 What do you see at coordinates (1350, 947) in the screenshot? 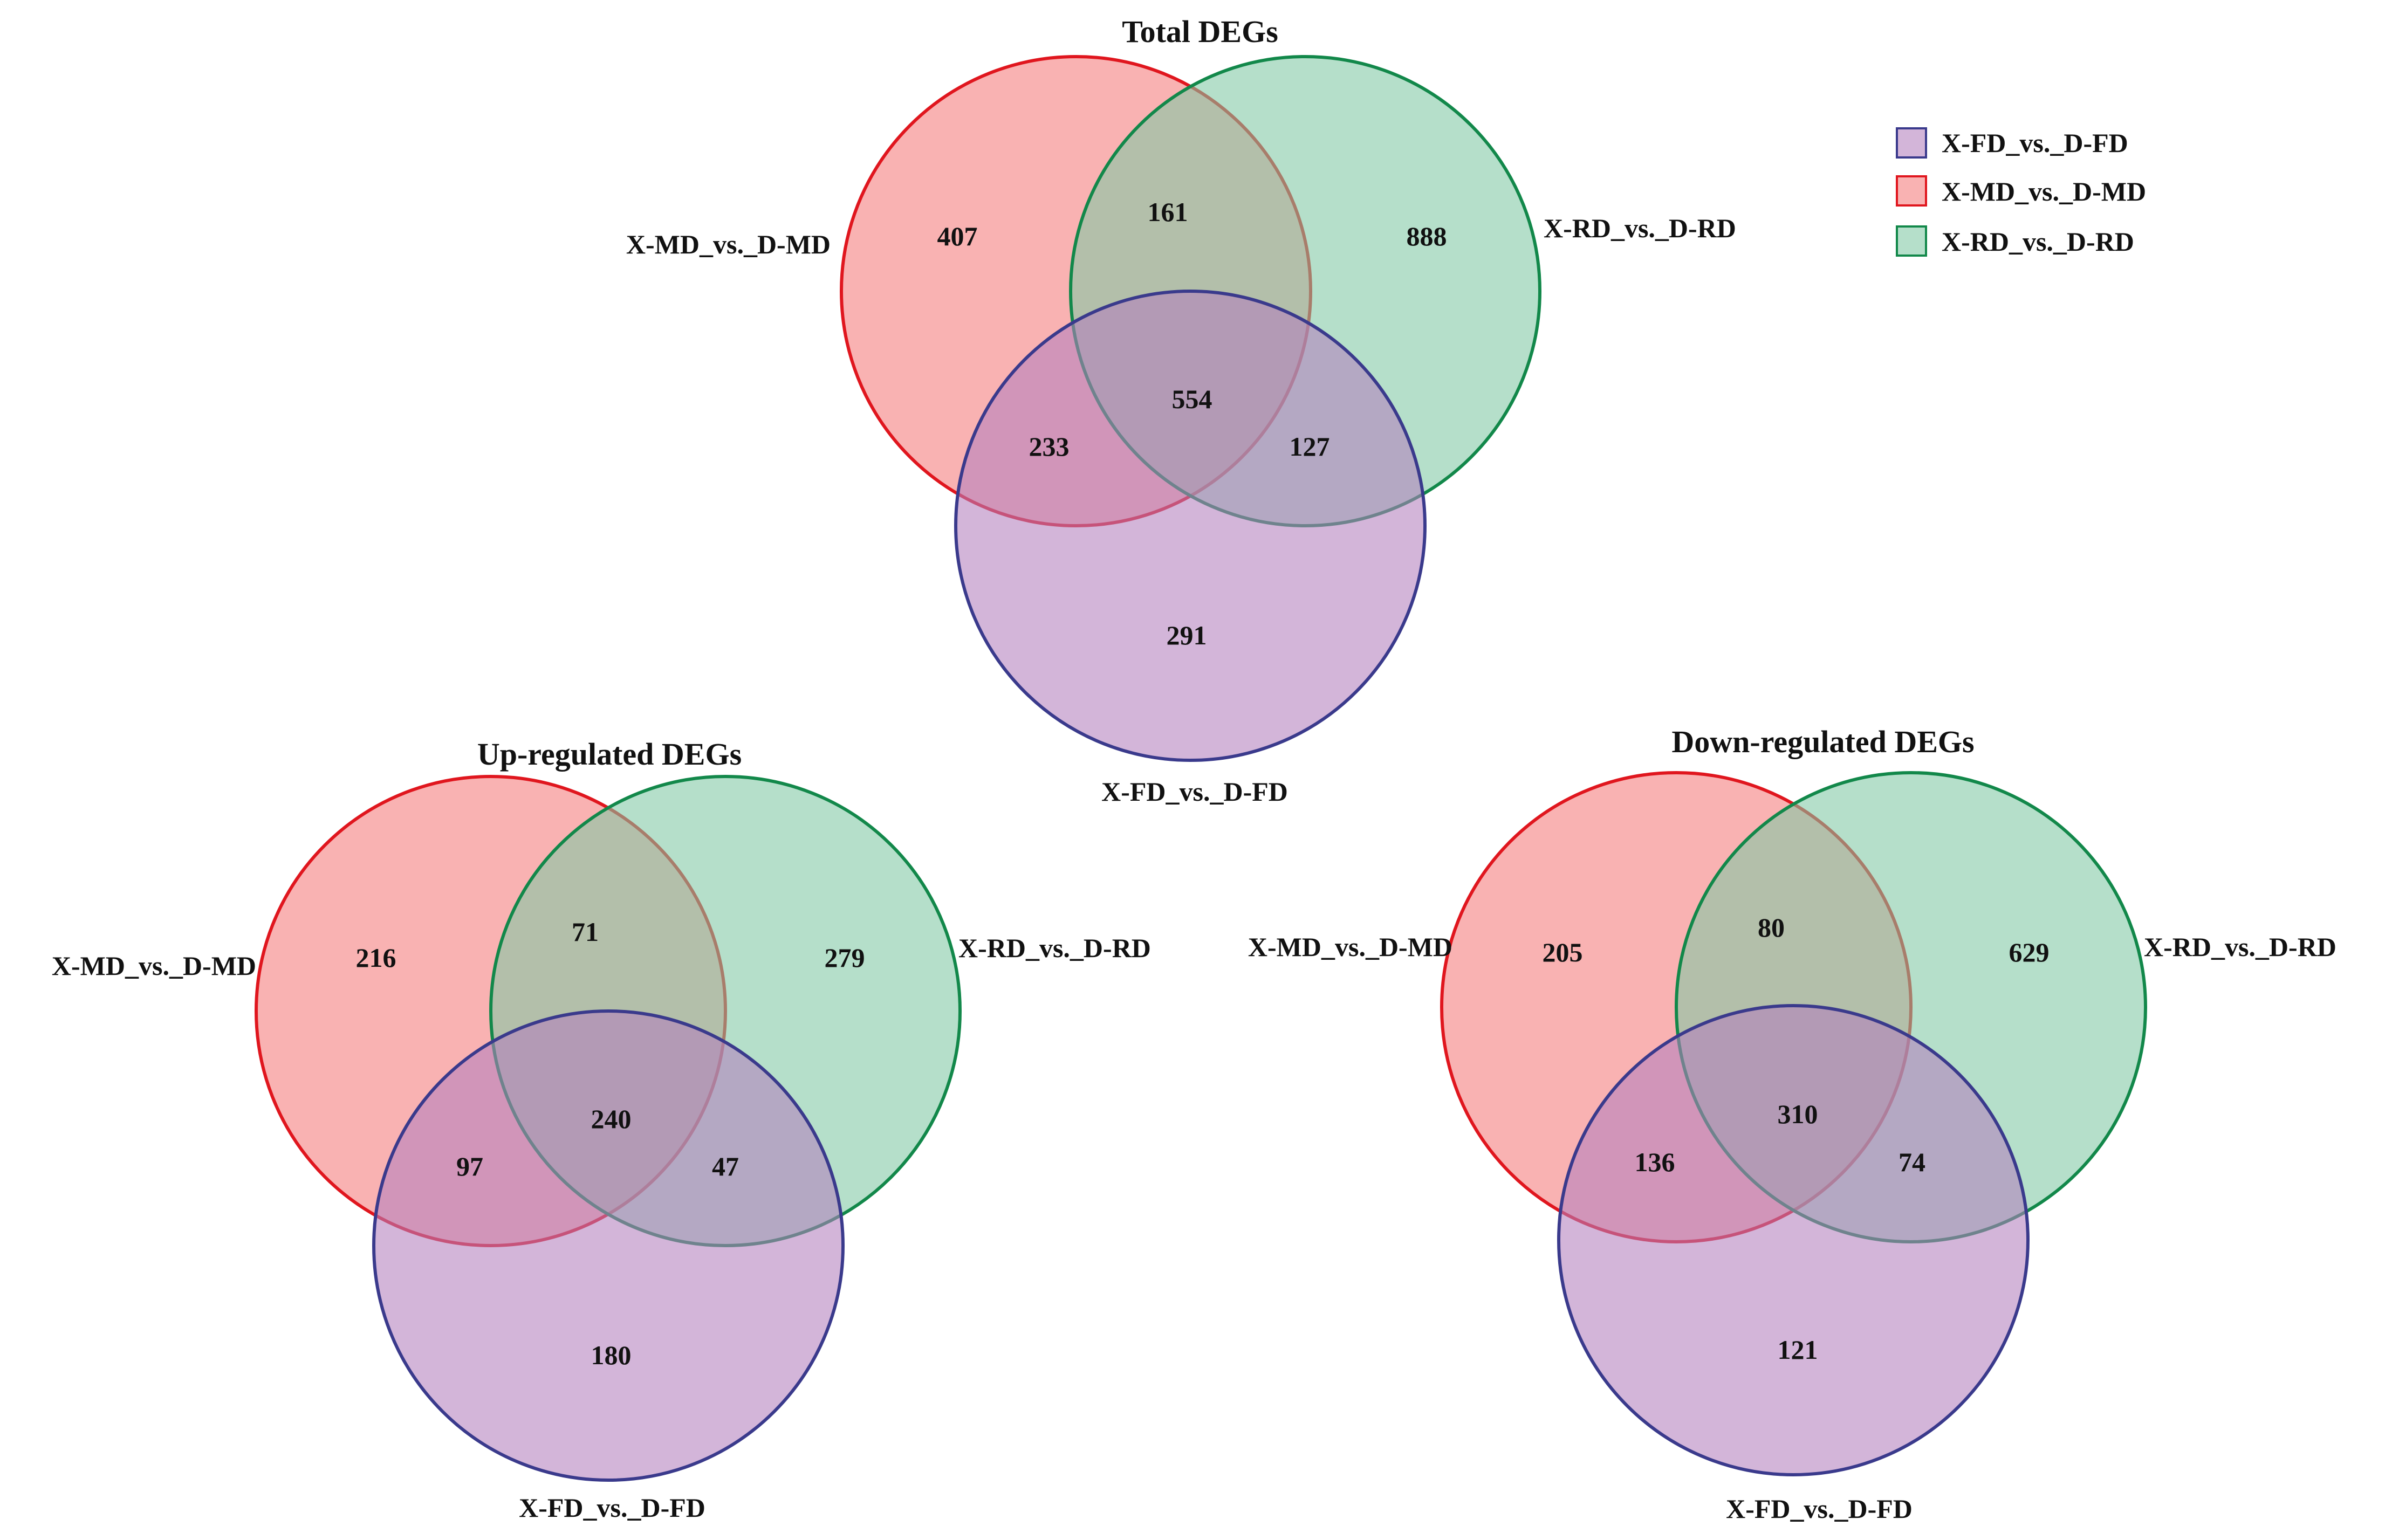
I see `venn-down-label-md: X-MD_vs._D-MD` at bounding box center [1350, 947].